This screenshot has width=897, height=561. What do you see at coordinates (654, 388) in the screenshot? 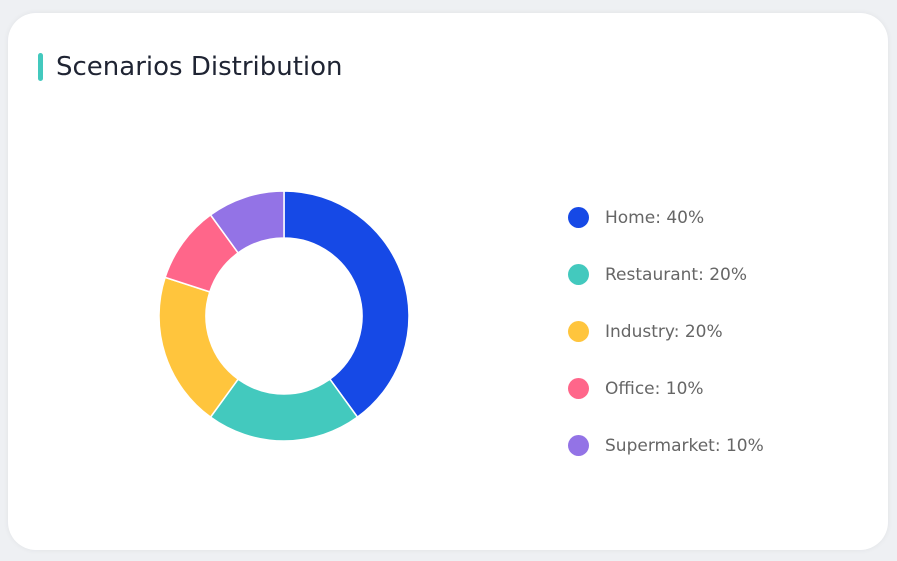
I see `legend-label: Office: 10%` at bounding box center [654, 388].